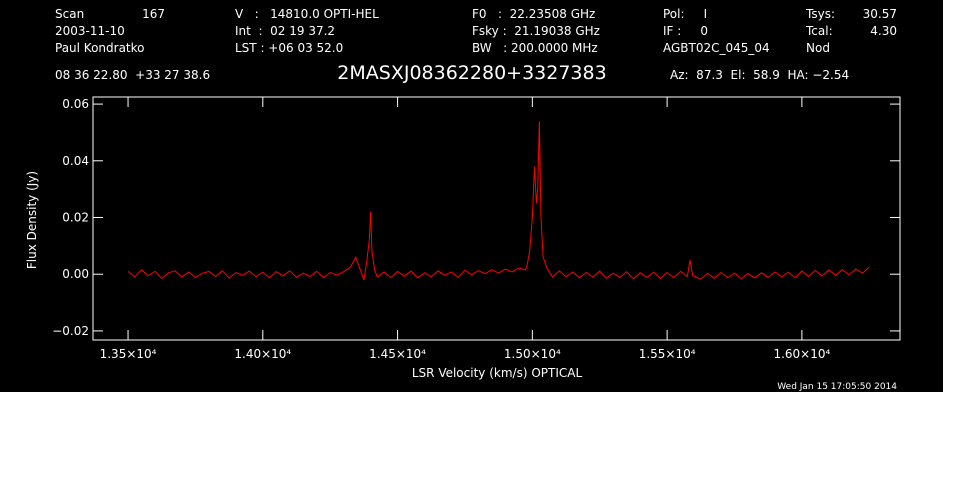  What do you see at coordinates (532, 354) in the screenshot?
I see `x-tick-label: 1.50×10⁴` at bounding box center [532, 354].